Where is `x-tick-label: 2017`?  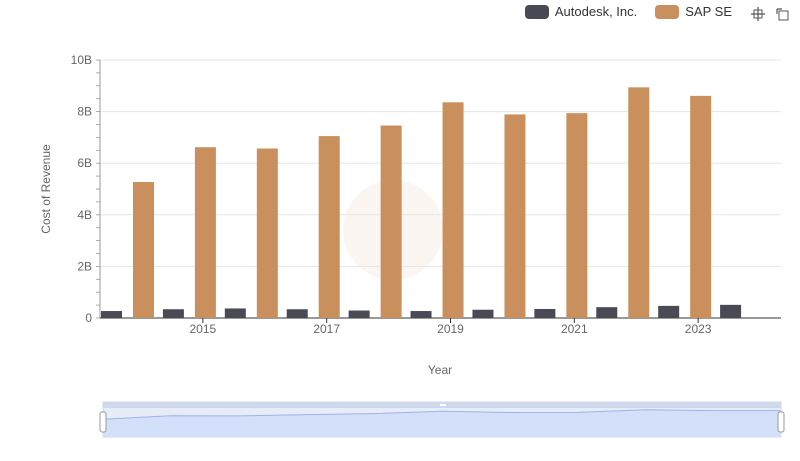
x-tick-label: 2017 is located at coordinates (326, 329).